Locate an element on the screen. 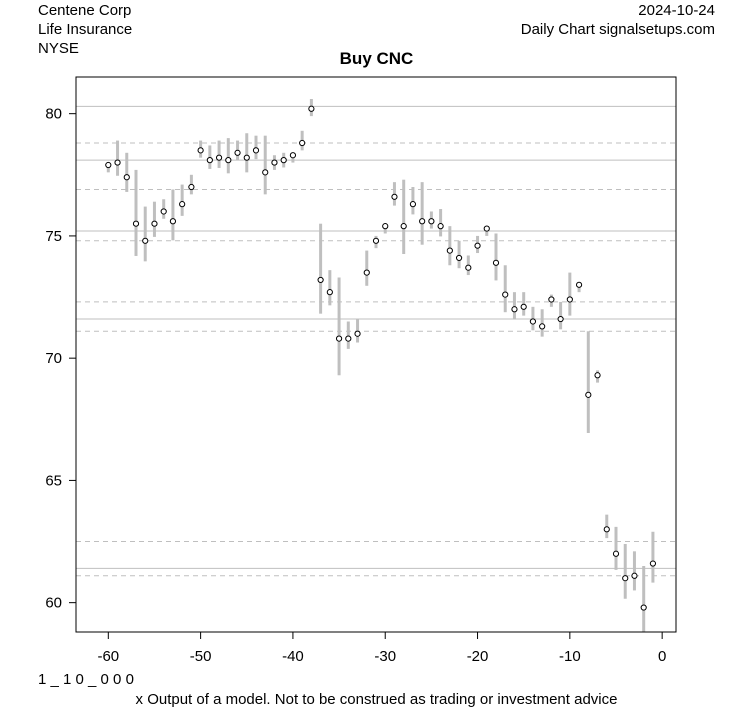 This screenshot has width=753, height=709. y-tick-label: 70 is located at coordinates (53, 358).